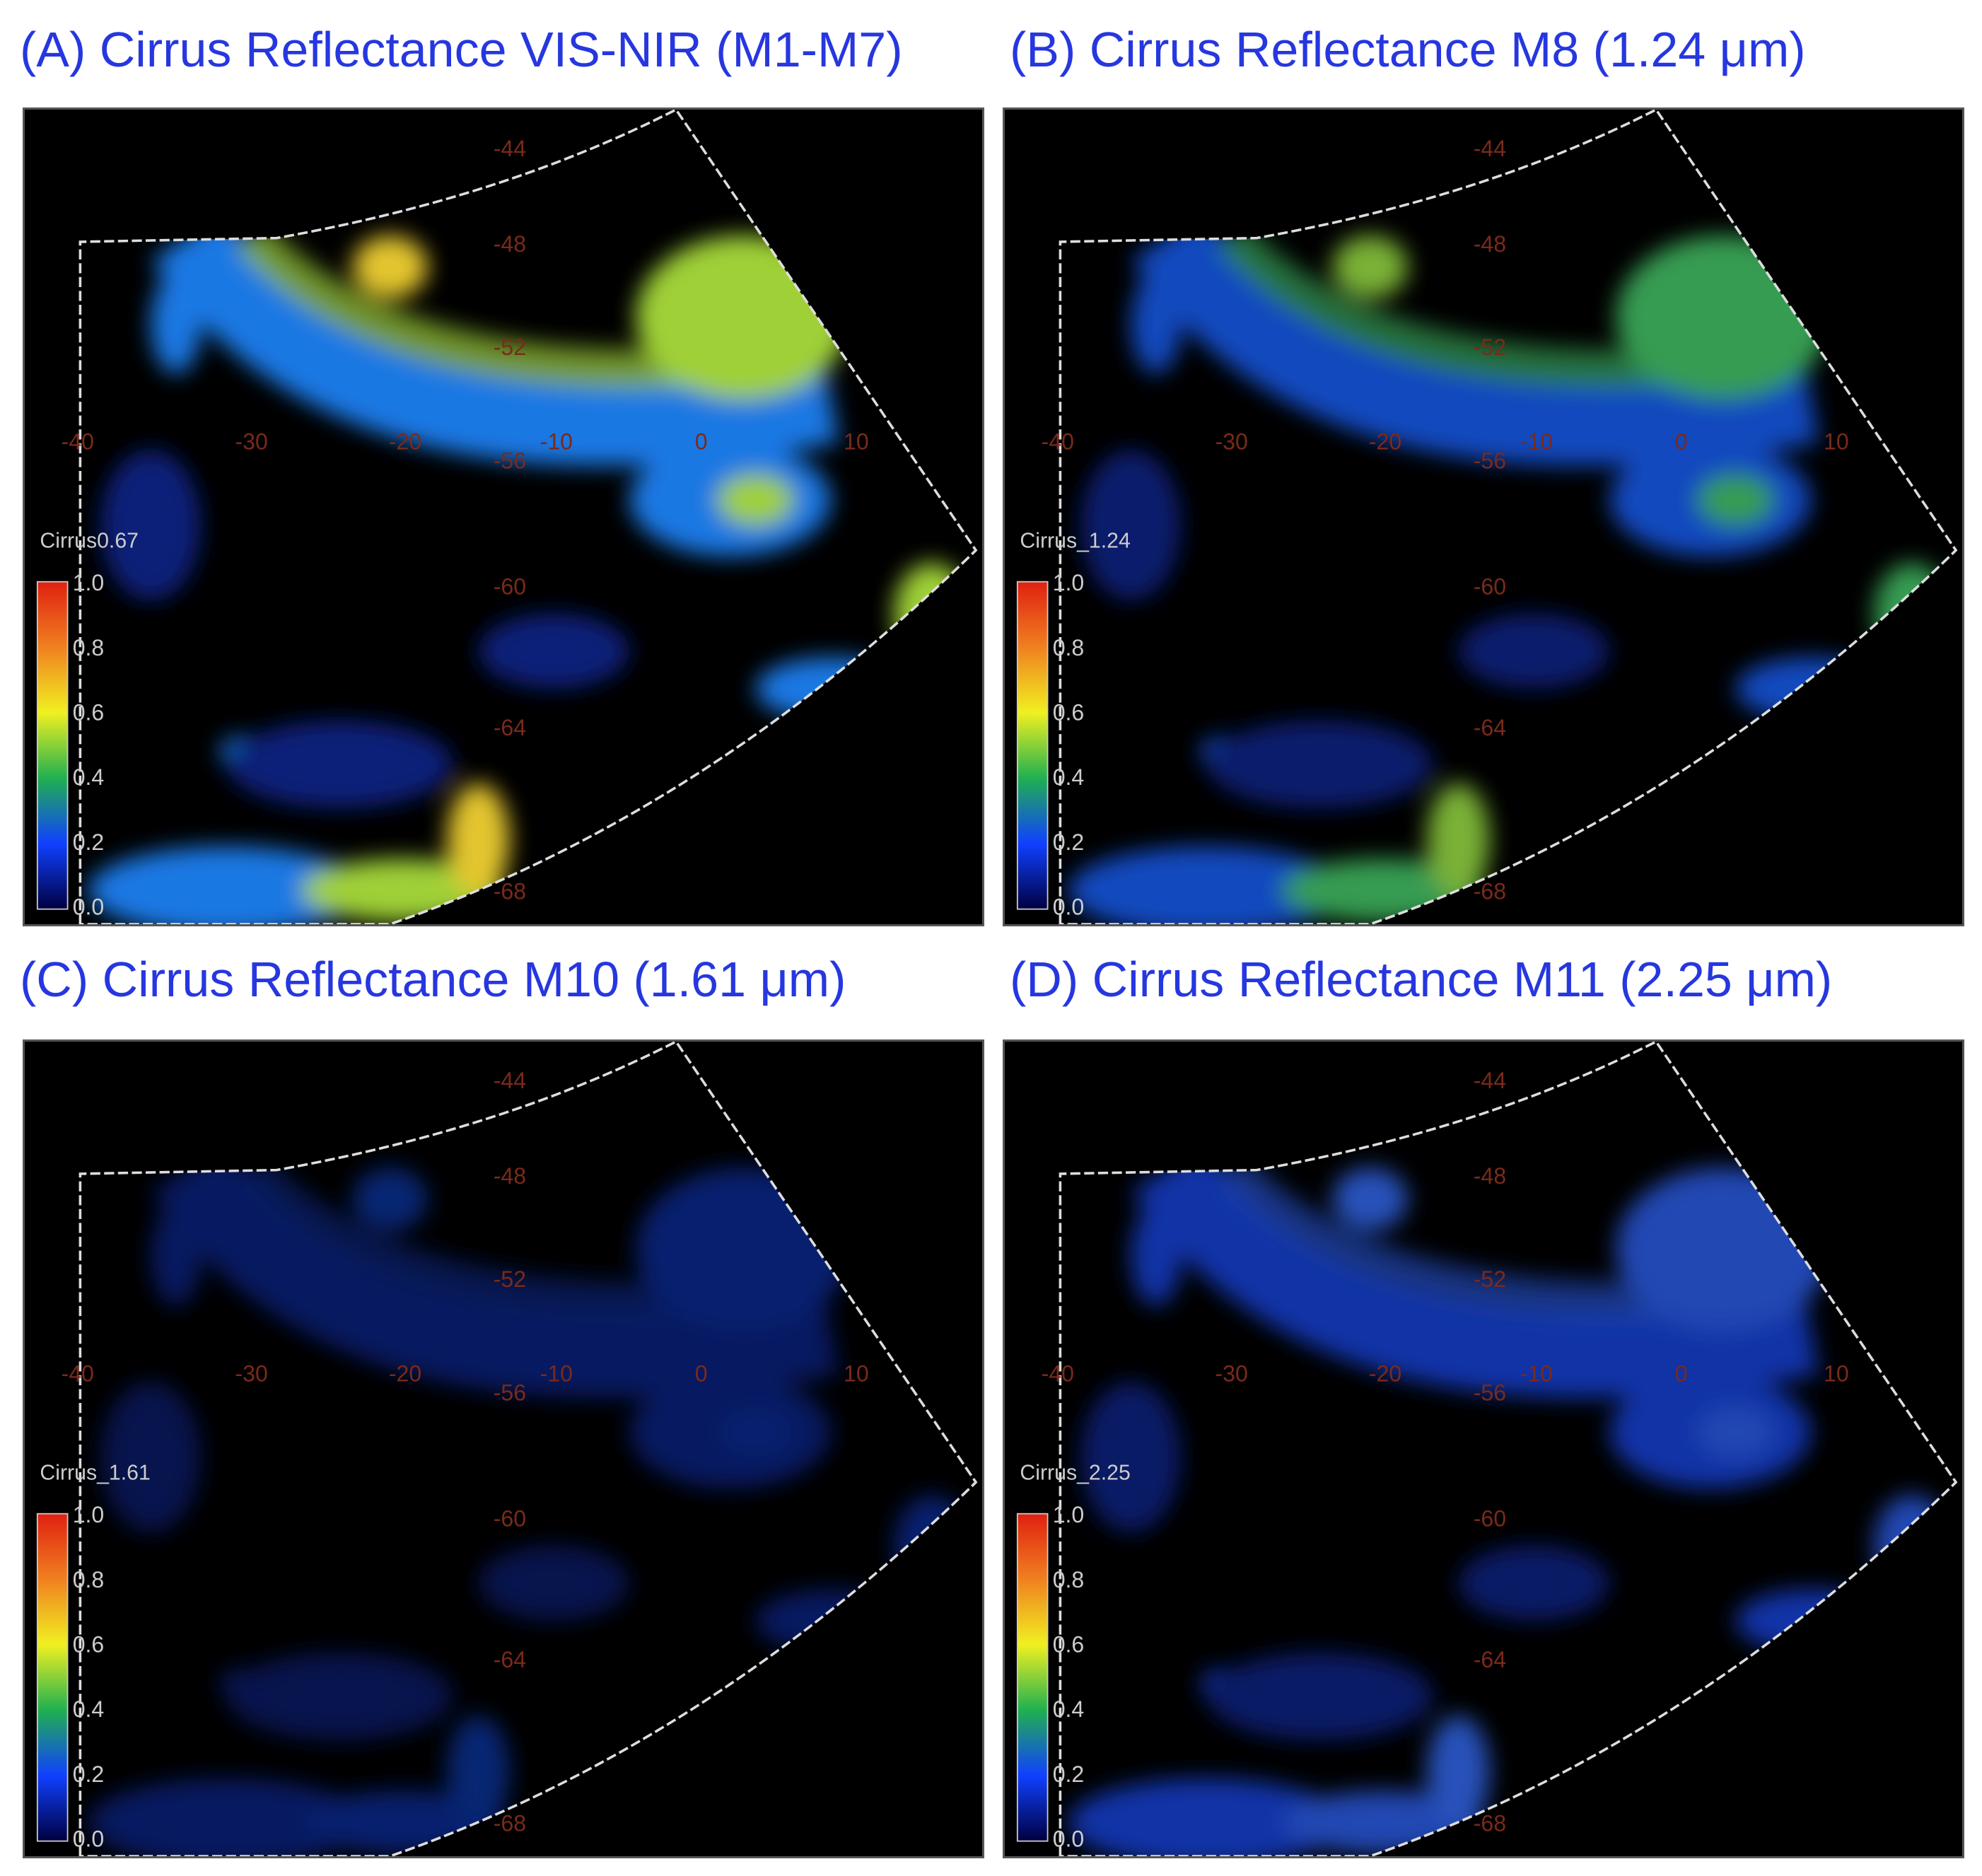 The width and height of the screenshot is (1982, 1876). Describe the element at coordinates (1075, 1473) in the screenshot. I see `colorbar-label: Cirrus_2.25` at that location.